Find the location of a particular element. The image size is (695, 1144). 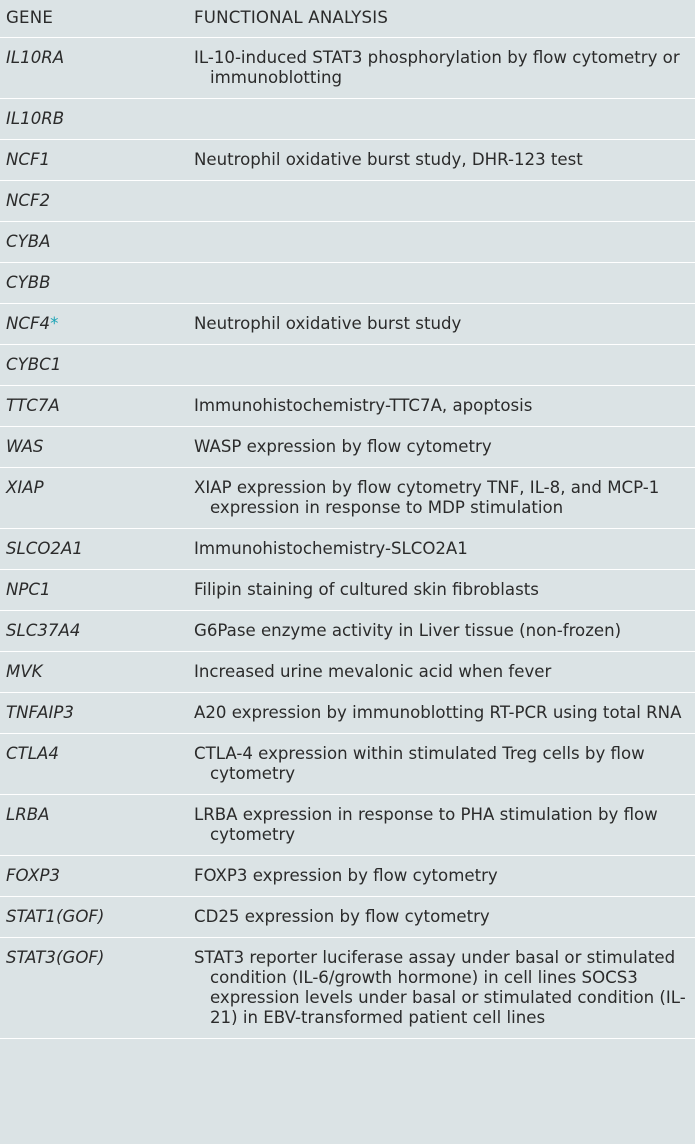

analysis-text: Immunohistochemistry-SLCO2A1 is located at coordinates (331, 548).